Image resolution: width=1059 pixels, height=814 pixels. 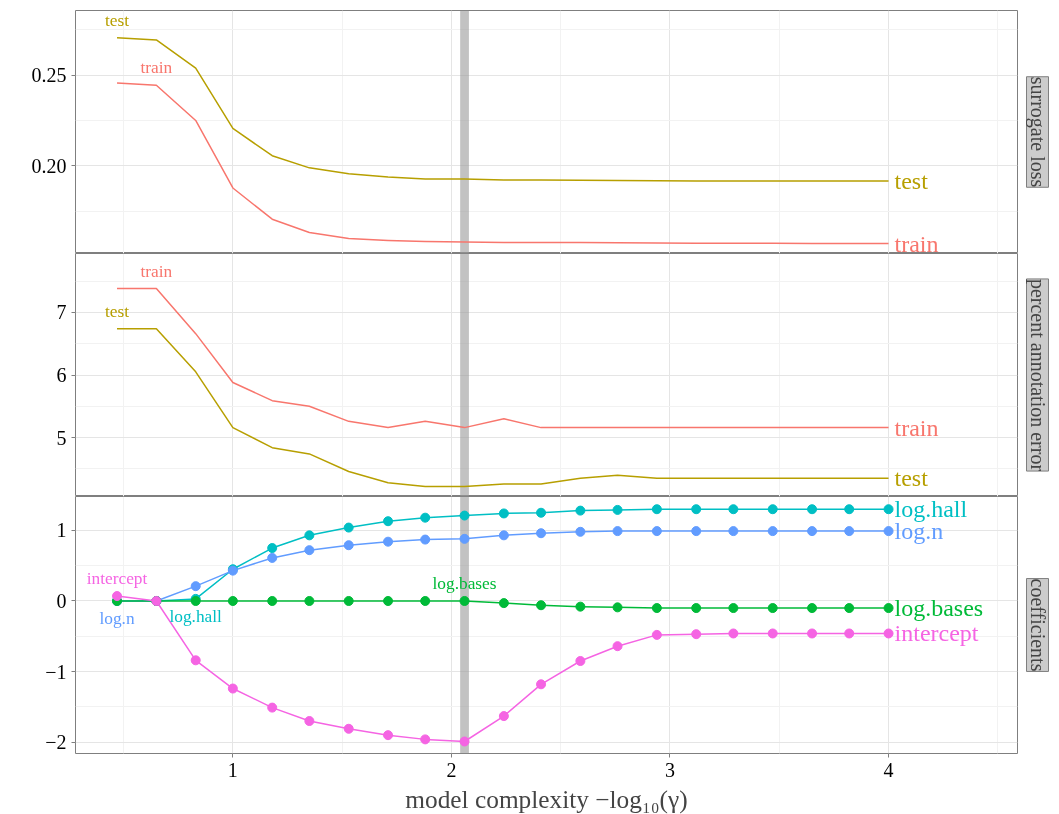 What do you see at coordinates (49, 165) in the screenshot?
I see `y-tick-label: 0.20` at bounding box center [49, 165].